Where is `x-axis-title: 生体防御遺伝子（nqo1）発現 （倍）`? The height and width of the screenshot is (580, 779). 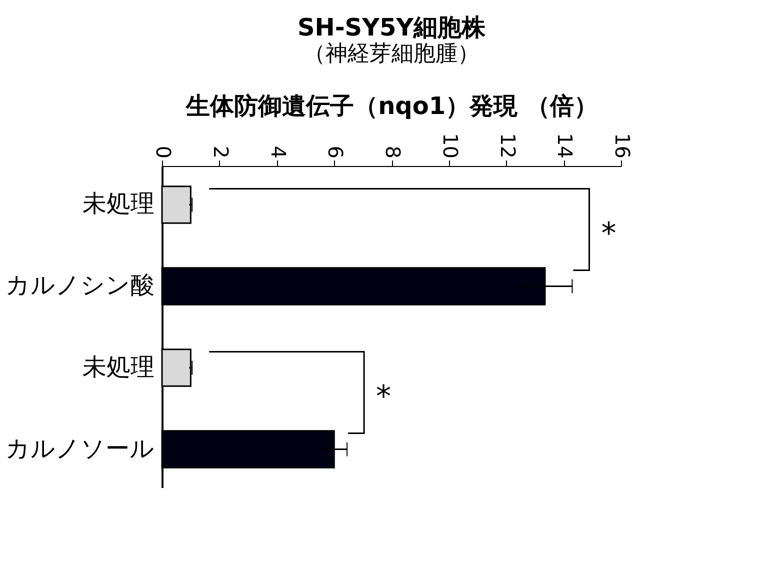 x-axis-title: 生体防御遺伝子（nqo1）発現 （倍） is located at coordinates (391, 106).